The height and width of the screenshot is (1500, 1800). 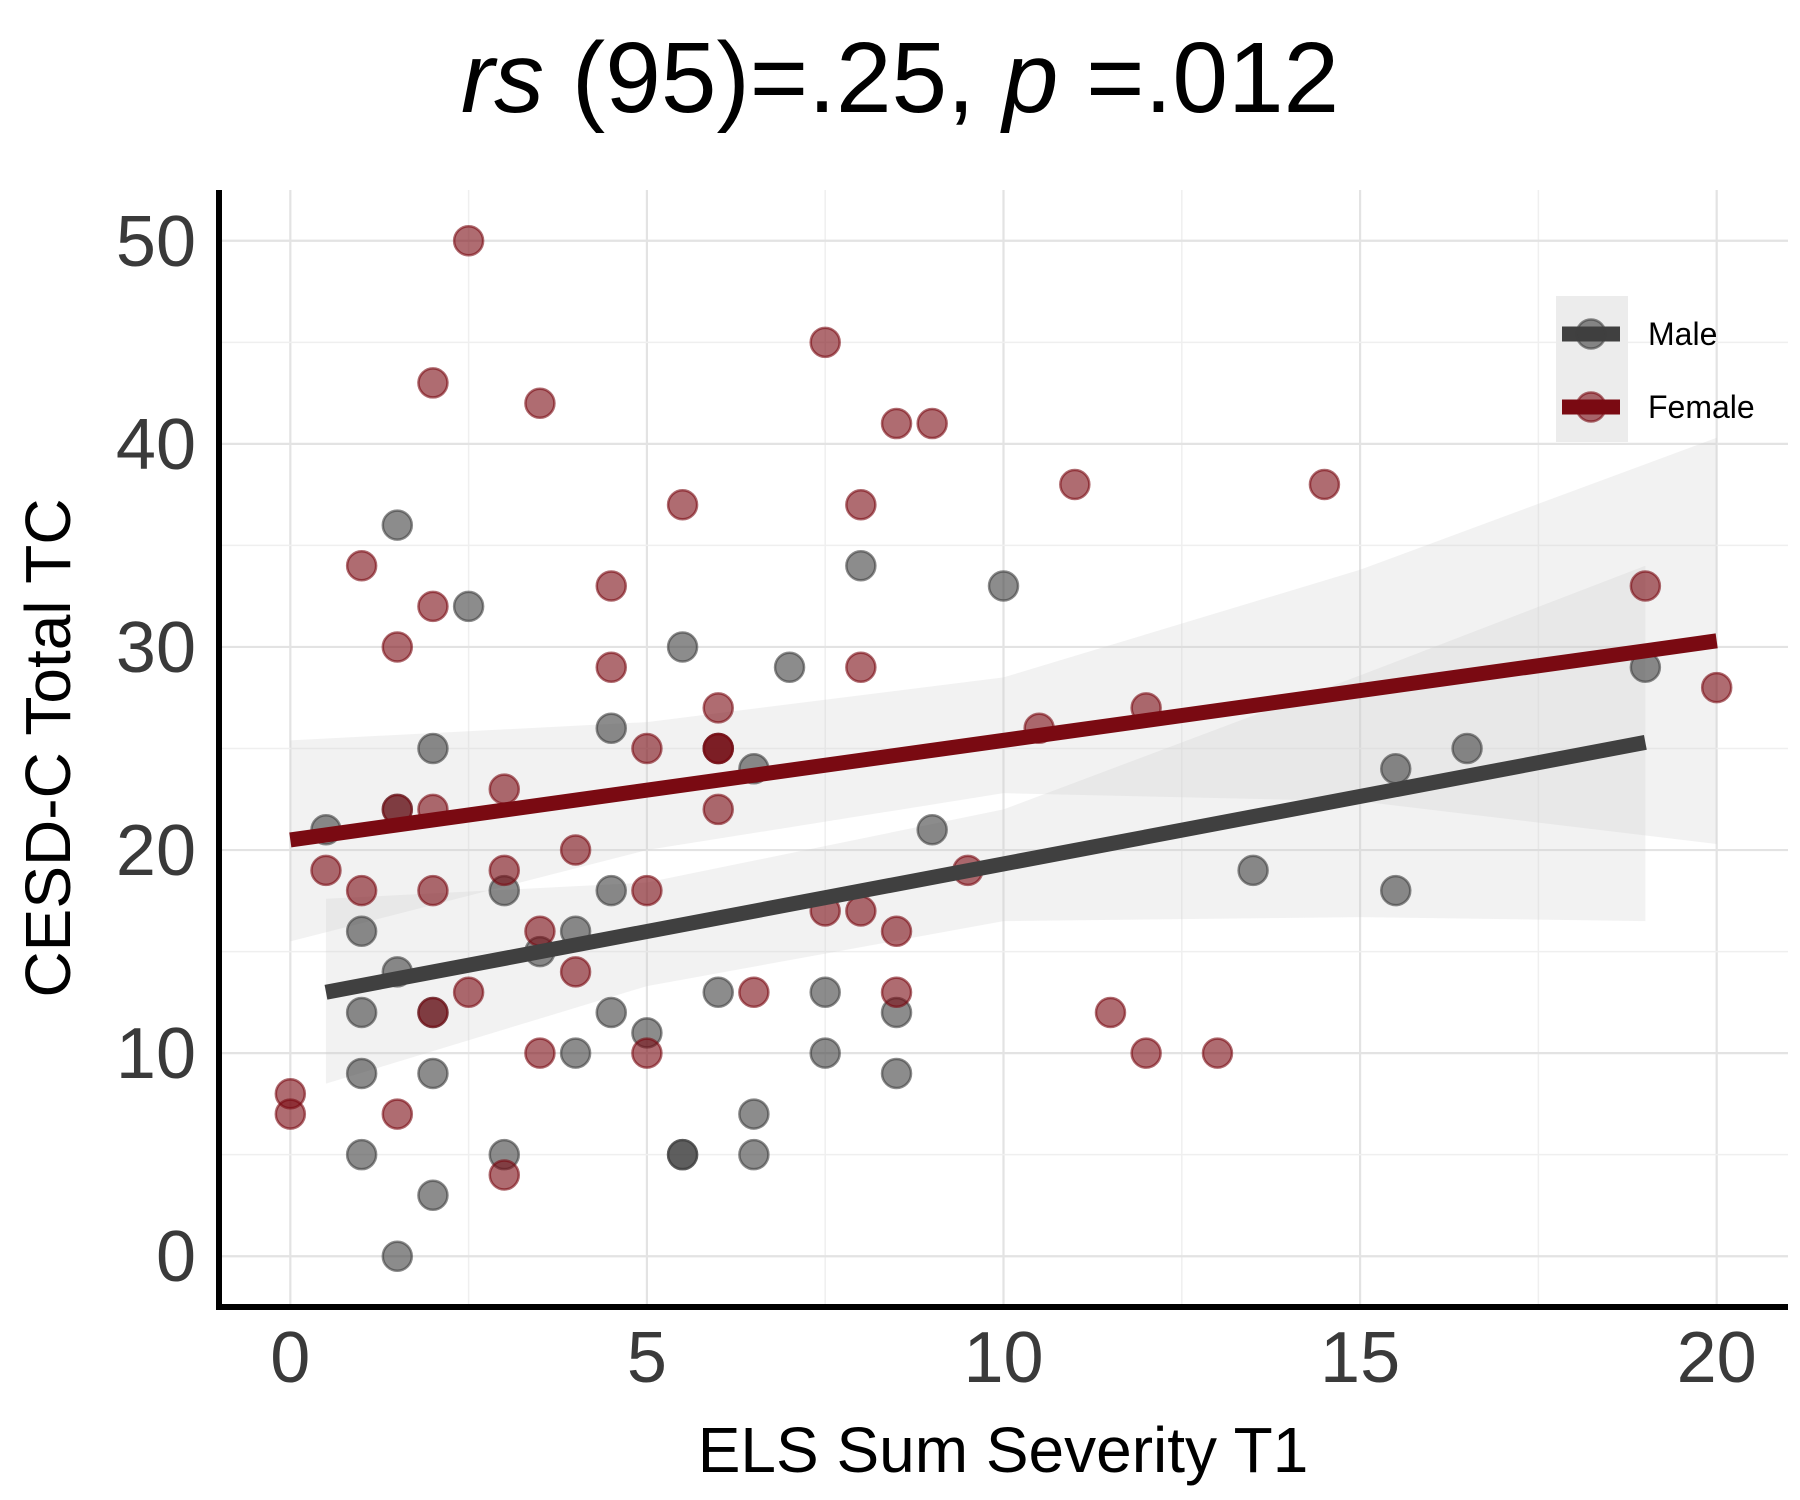 What do you see at coordinates (1682, 334) in the screenshot?
I see `legend-label-male: Male` at bounding box center [1682, 334].